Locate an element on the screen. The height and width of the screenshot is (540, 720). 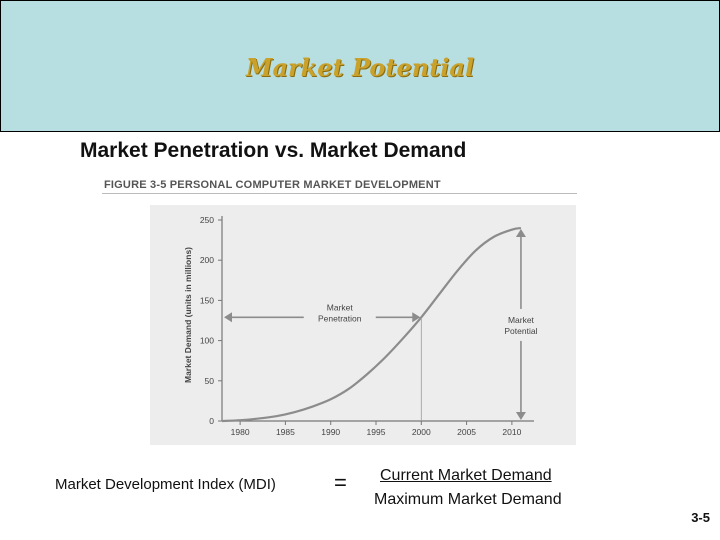
y-tick-label: 50 is located at coordinates (210, 381).